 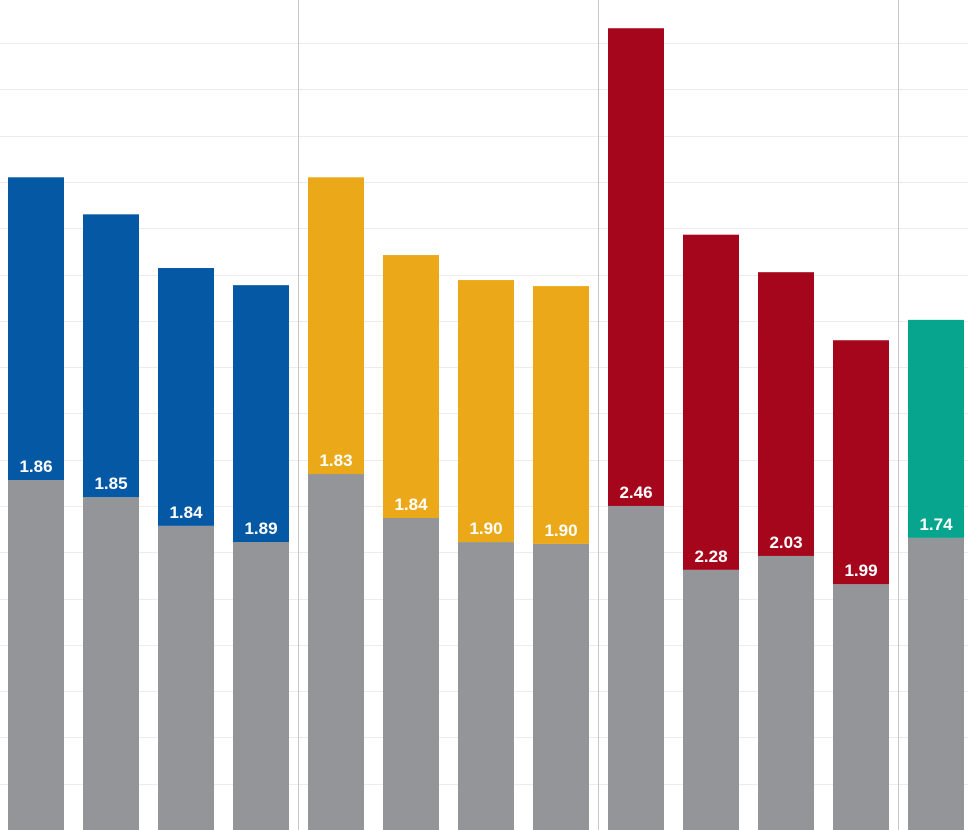 I want to click on bar-label: 1.85, so click(x=110, y=483).